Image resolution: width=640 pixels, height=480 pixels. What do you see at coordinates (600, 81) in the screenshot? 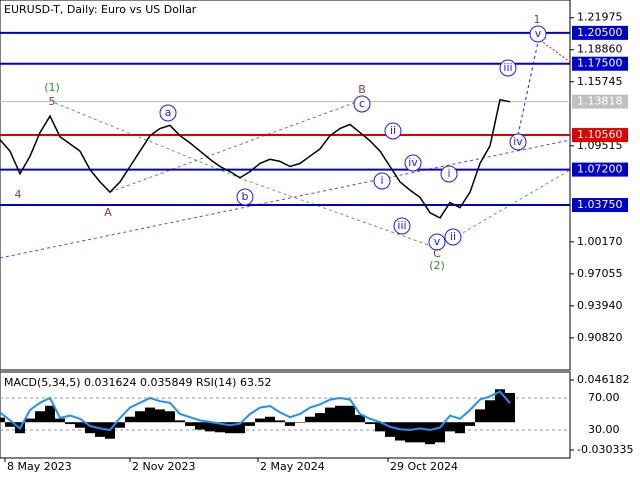
I see `y-tick-label: 1.15745` at bounding box center [600, 81].